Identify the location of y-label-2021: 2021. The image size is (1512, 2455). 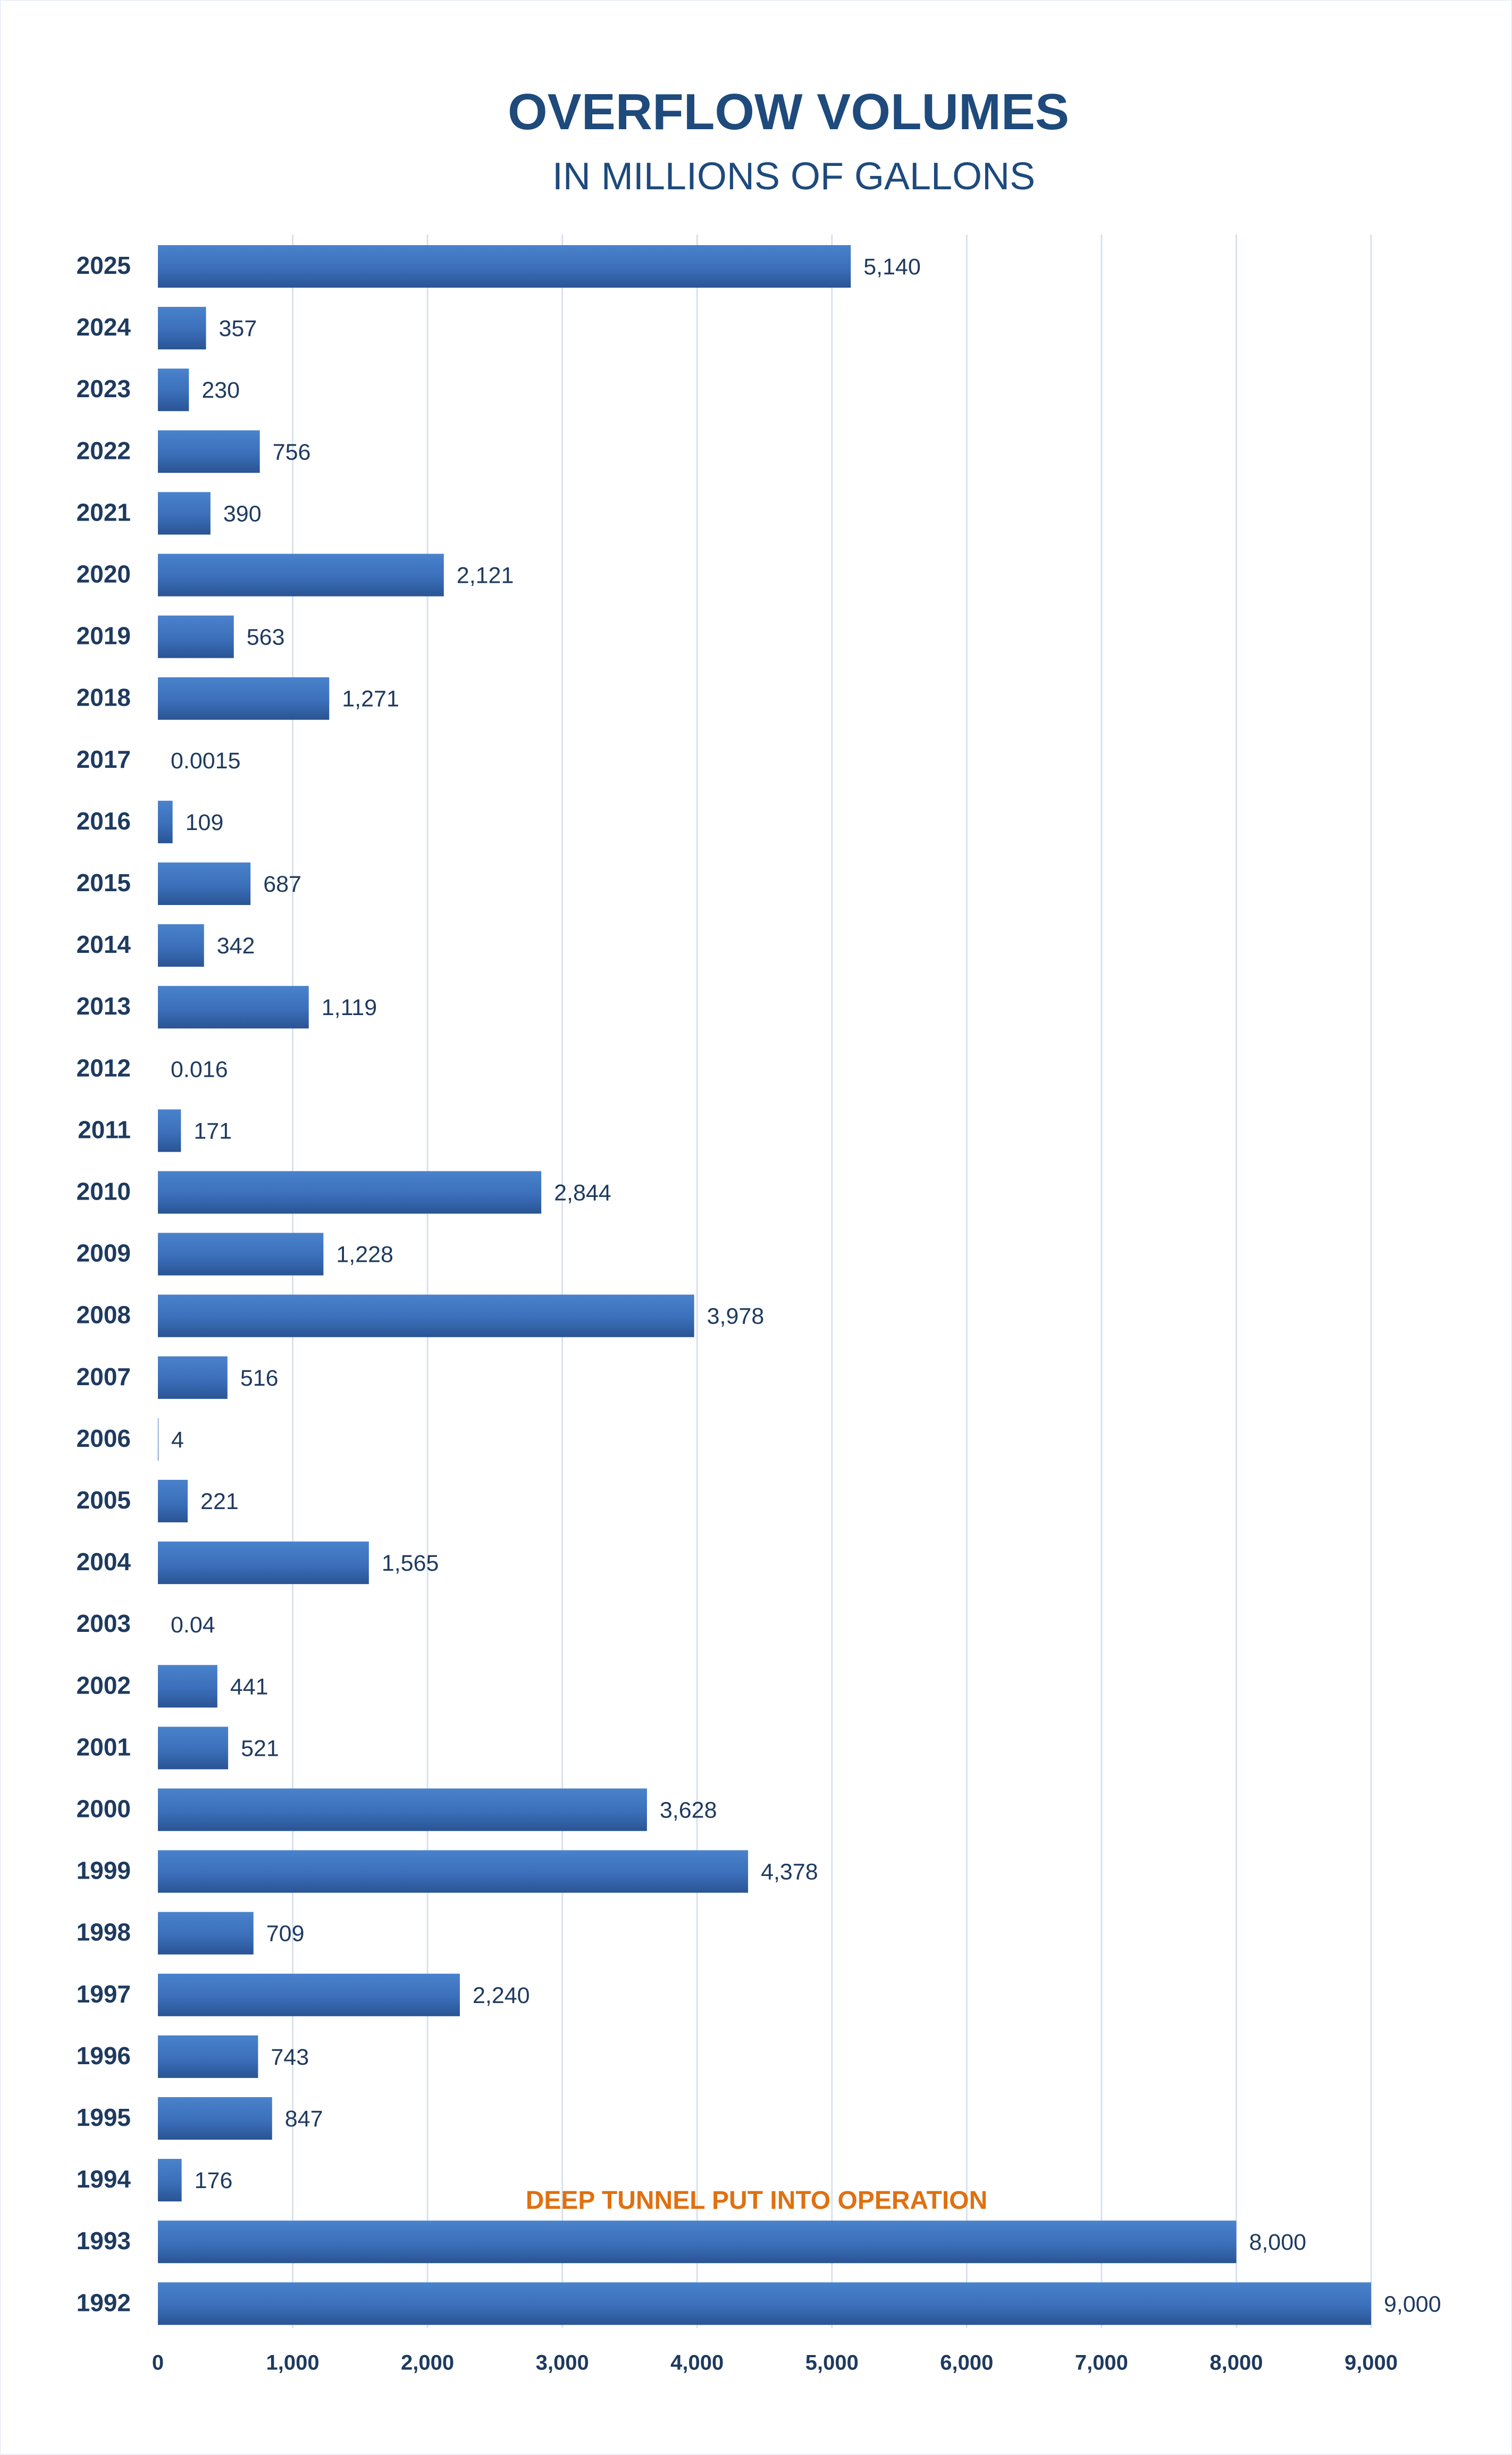
(104, 512).